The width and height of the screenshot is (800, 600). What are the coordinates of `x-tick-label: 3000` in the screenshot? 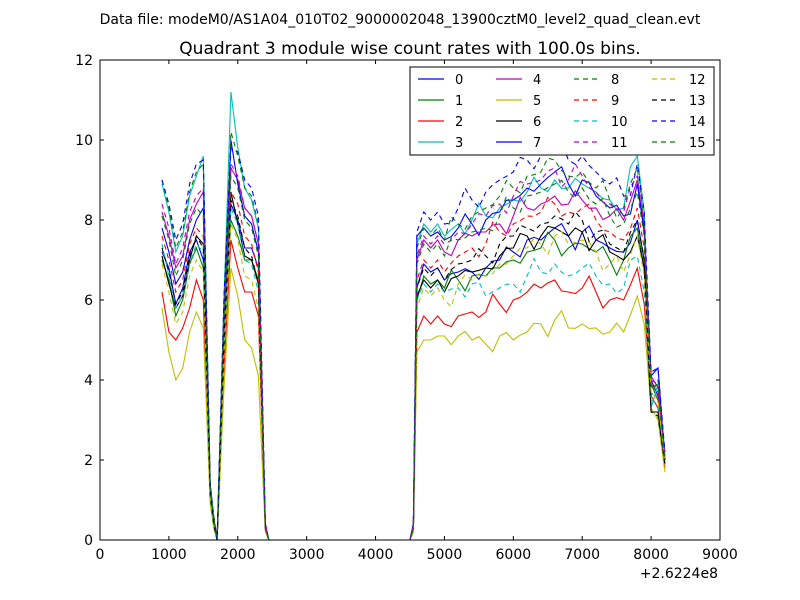 It's located at (307, 555).